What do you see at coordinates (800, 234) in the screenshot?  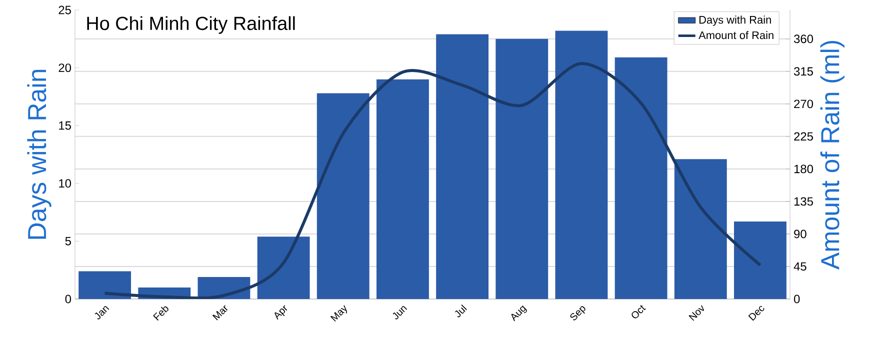 I see `y2-tick-label: 90` at bounding box center [800, 234].